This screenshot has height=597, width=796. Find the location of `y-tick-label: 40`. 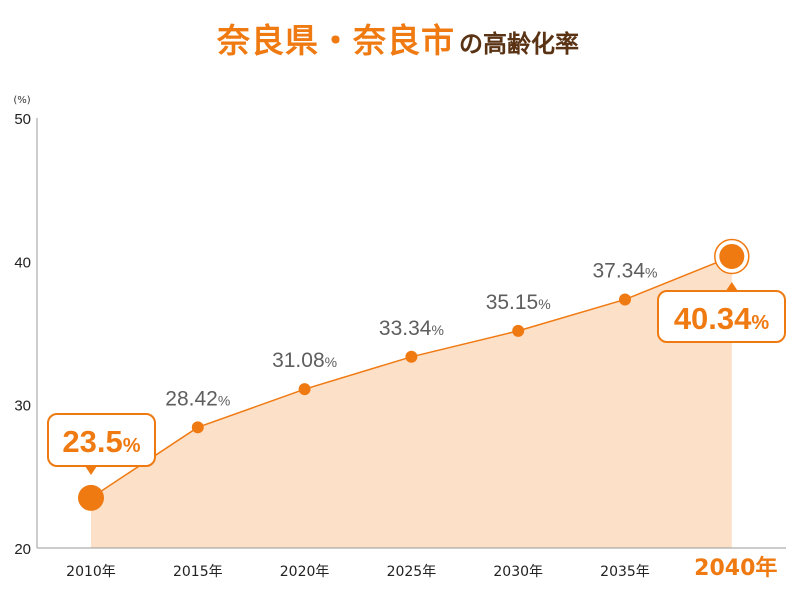

y-tick-label: 40 is located at coordinates (22, 262).